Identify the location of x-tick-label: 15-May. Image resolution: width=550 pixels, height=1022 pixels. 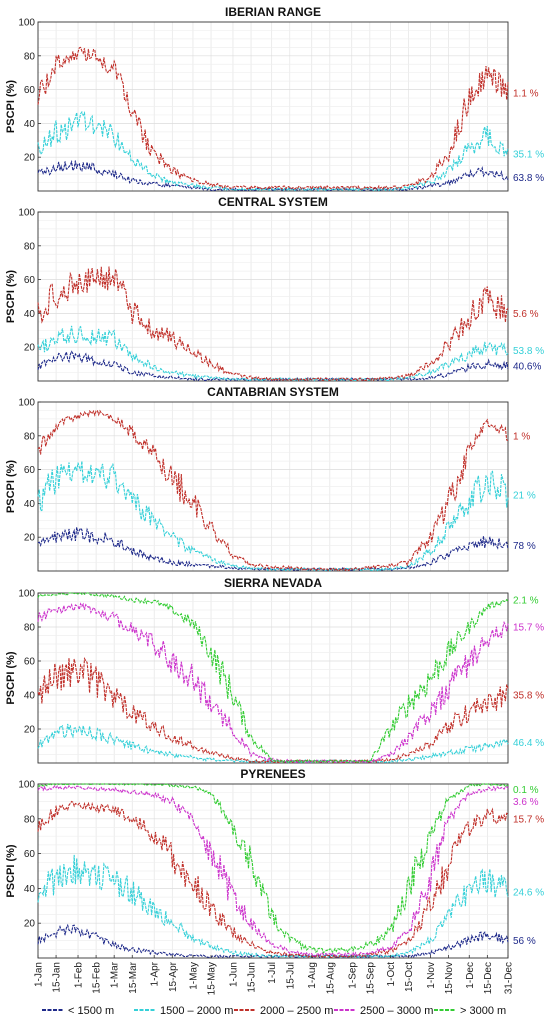
(212, 978).